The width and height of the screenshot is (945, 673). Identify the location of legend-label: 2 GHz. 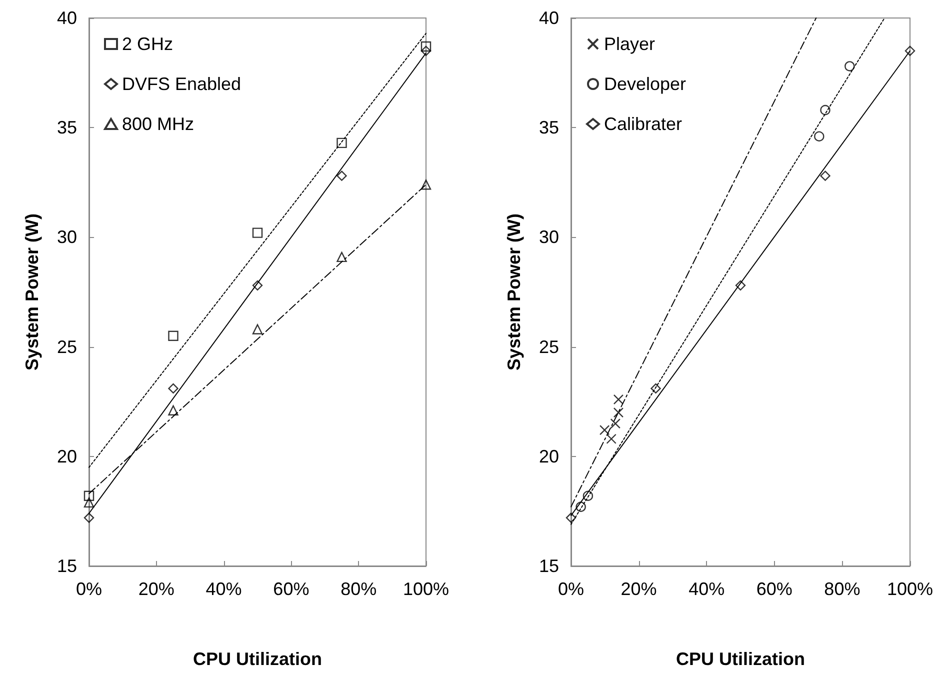
(148, 44).